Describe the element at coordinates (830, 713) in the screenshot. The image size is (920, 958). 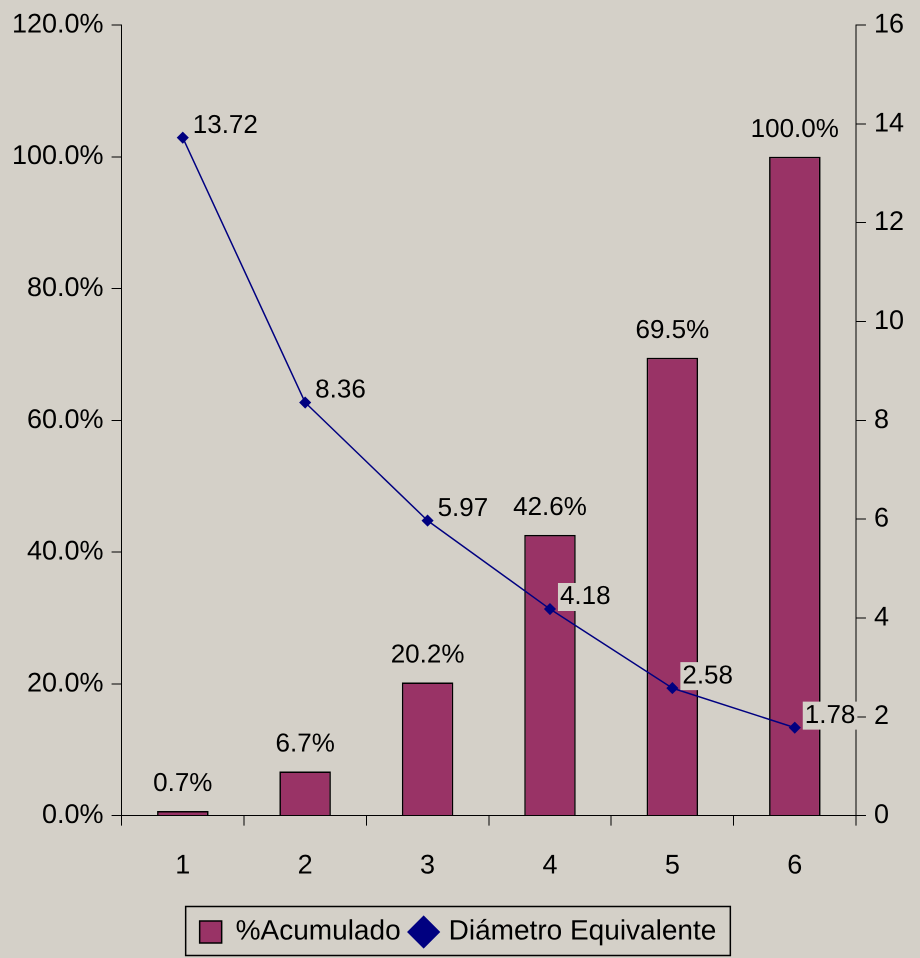
I see `data-label: 1.78` at that location.